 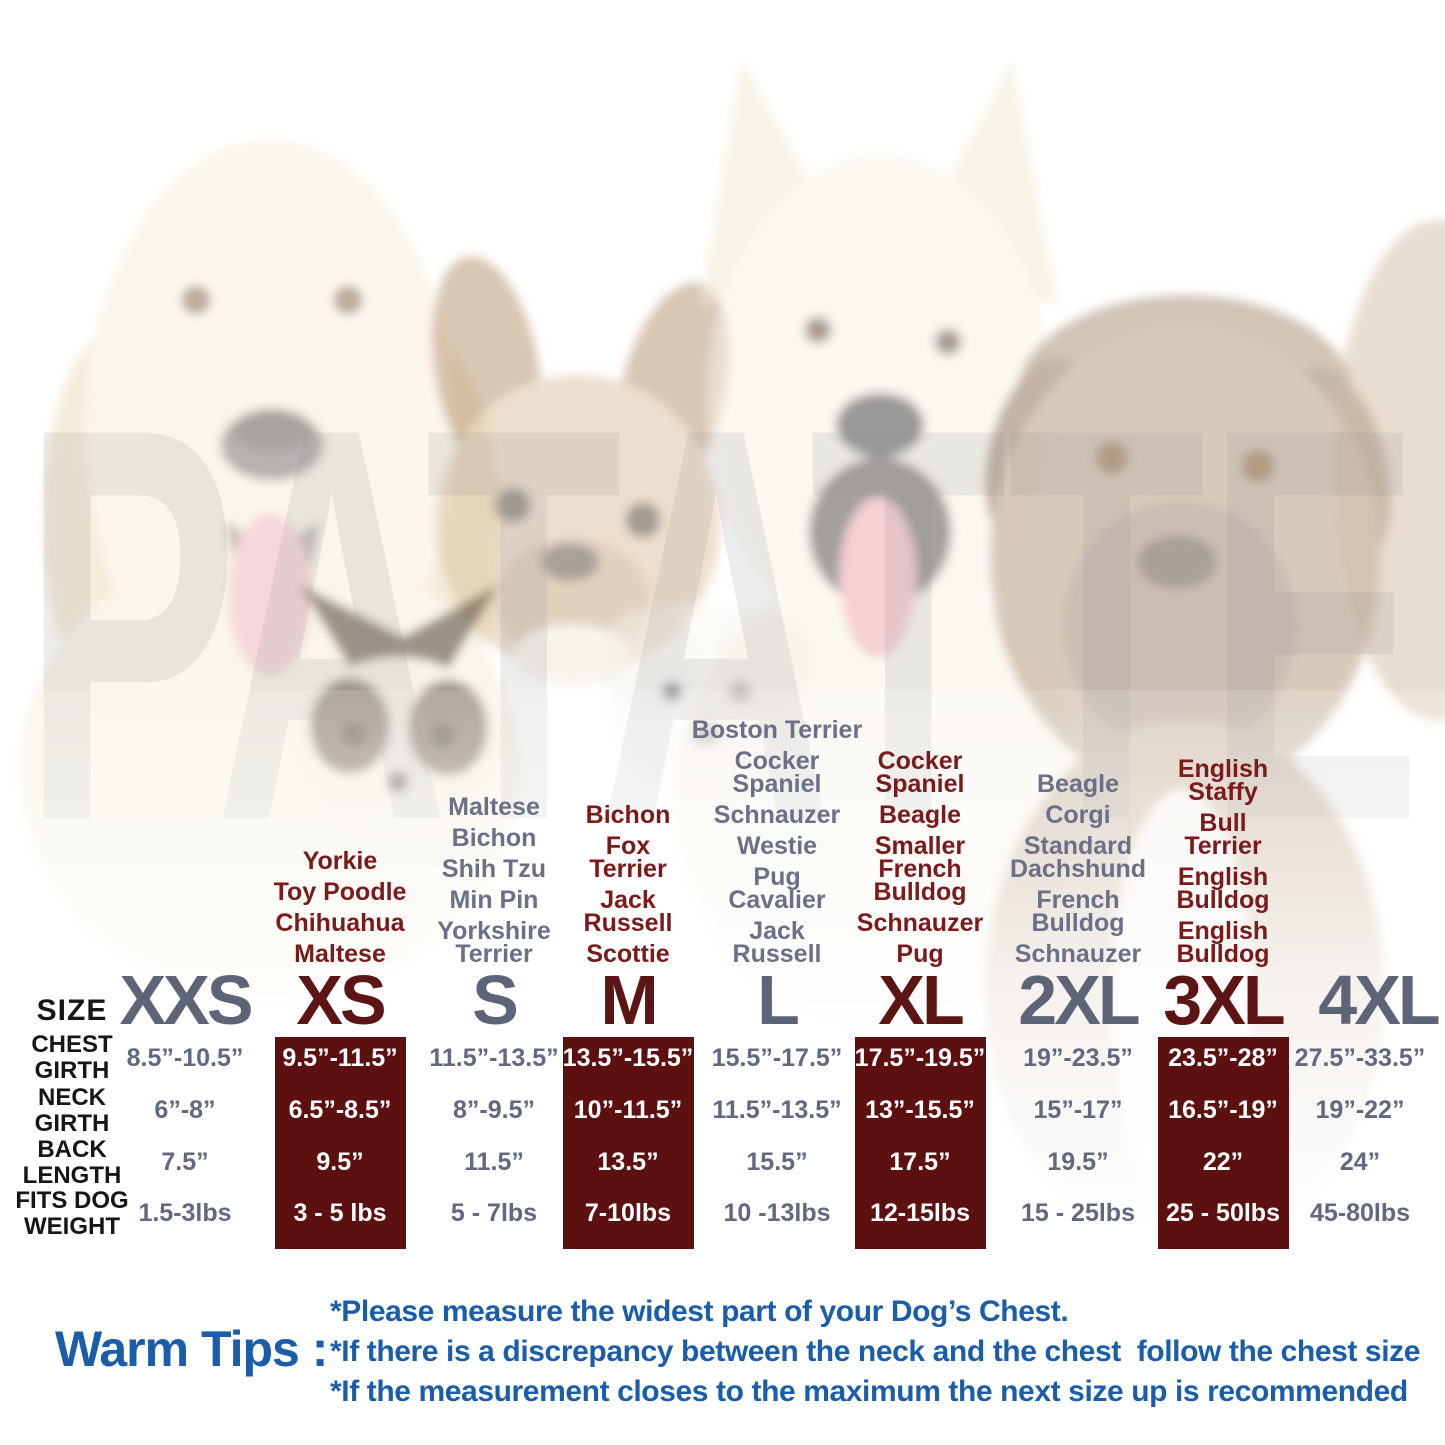 What do you see at coordinates (920, 1058) in the screenshot?
I see `chest-girth-xl: 17.5”-19.5”` at bounding box center [920, 1058].